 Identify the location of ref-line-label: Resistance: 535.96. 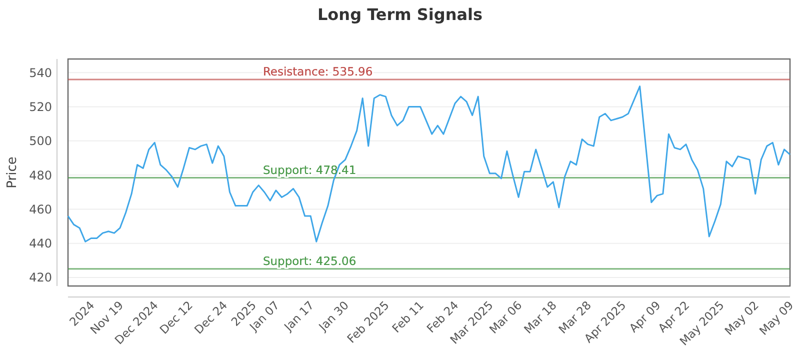
(317, 71).